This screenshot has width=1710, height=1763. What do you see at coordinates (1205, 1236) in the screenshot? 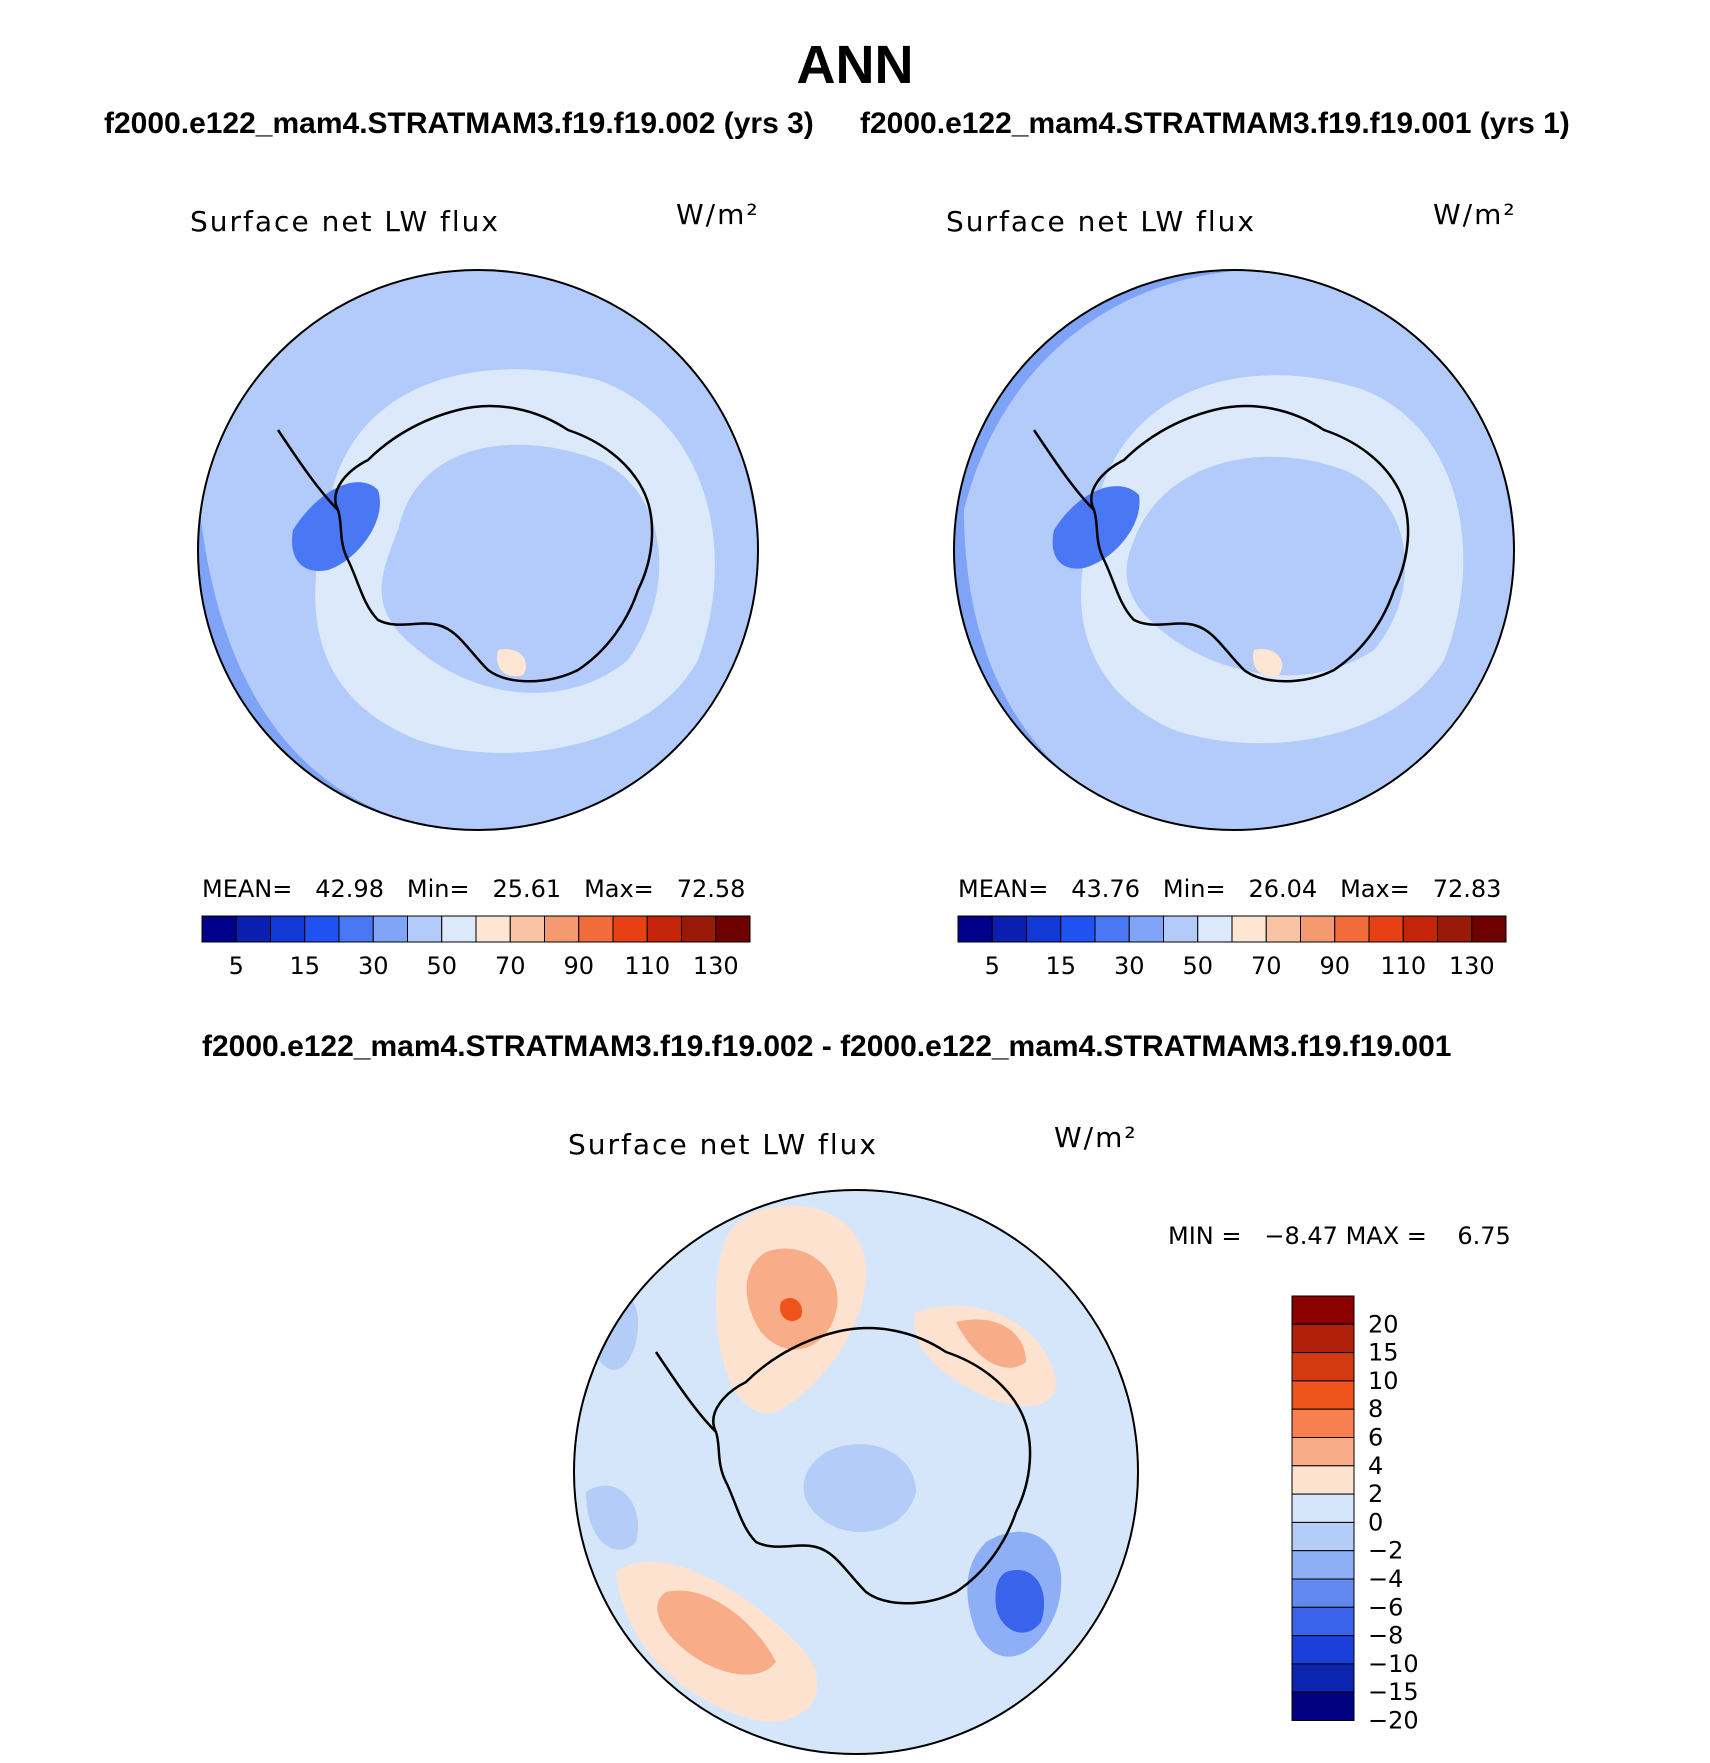
I see `min-label: MIN =` at bounding box center [1205, 1236].